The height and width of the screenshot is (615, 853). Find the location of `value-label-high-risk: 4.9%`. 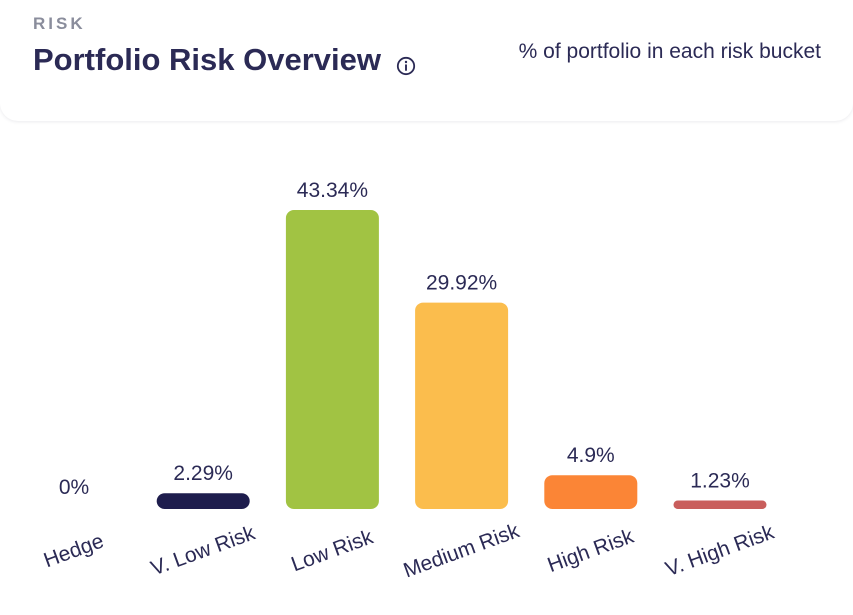

value-label-high-risk: 4.9% is located at coordinates (591, 455).